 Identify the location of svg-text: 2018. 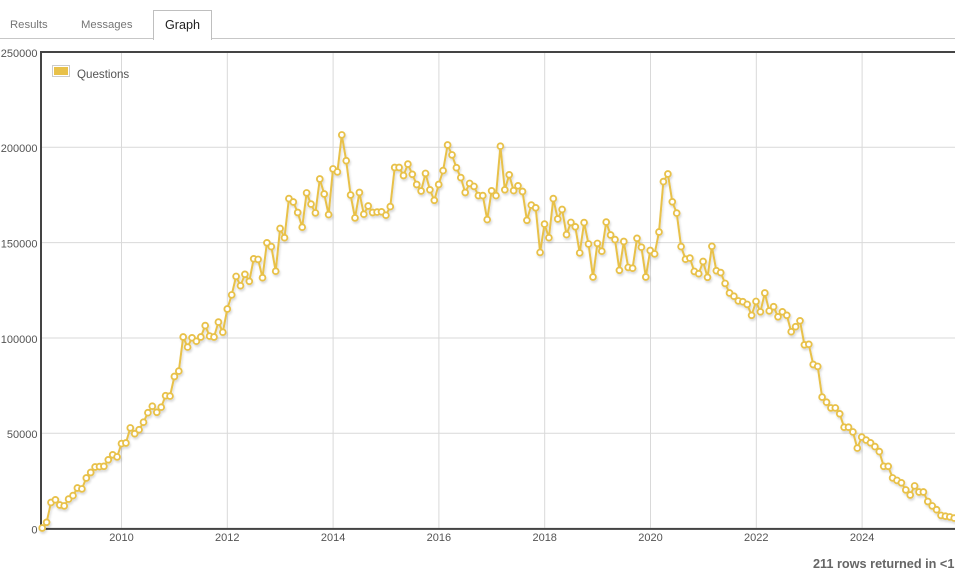
(544, 538).